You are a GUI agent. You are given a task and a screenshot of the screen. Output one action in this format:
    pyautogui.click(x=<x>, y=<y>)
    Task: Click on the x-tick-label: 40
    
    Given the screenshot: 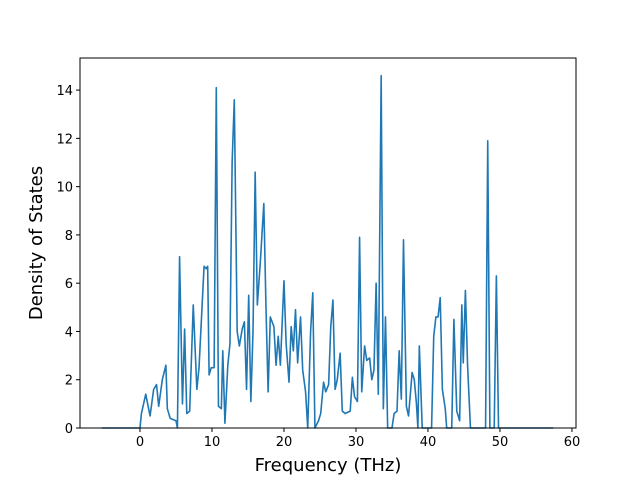 What is the action you would take?
    pyautogui.click(x=428, y=442)
    